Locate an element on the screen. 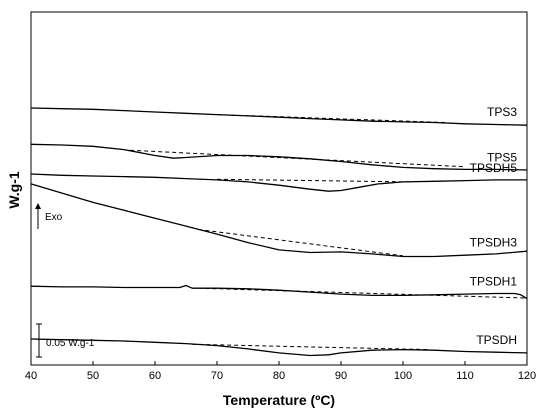 Image resolution: width=550 pixels, height=419 pixels. baseline-tpsdh3 is located at coordinates (301, 242).